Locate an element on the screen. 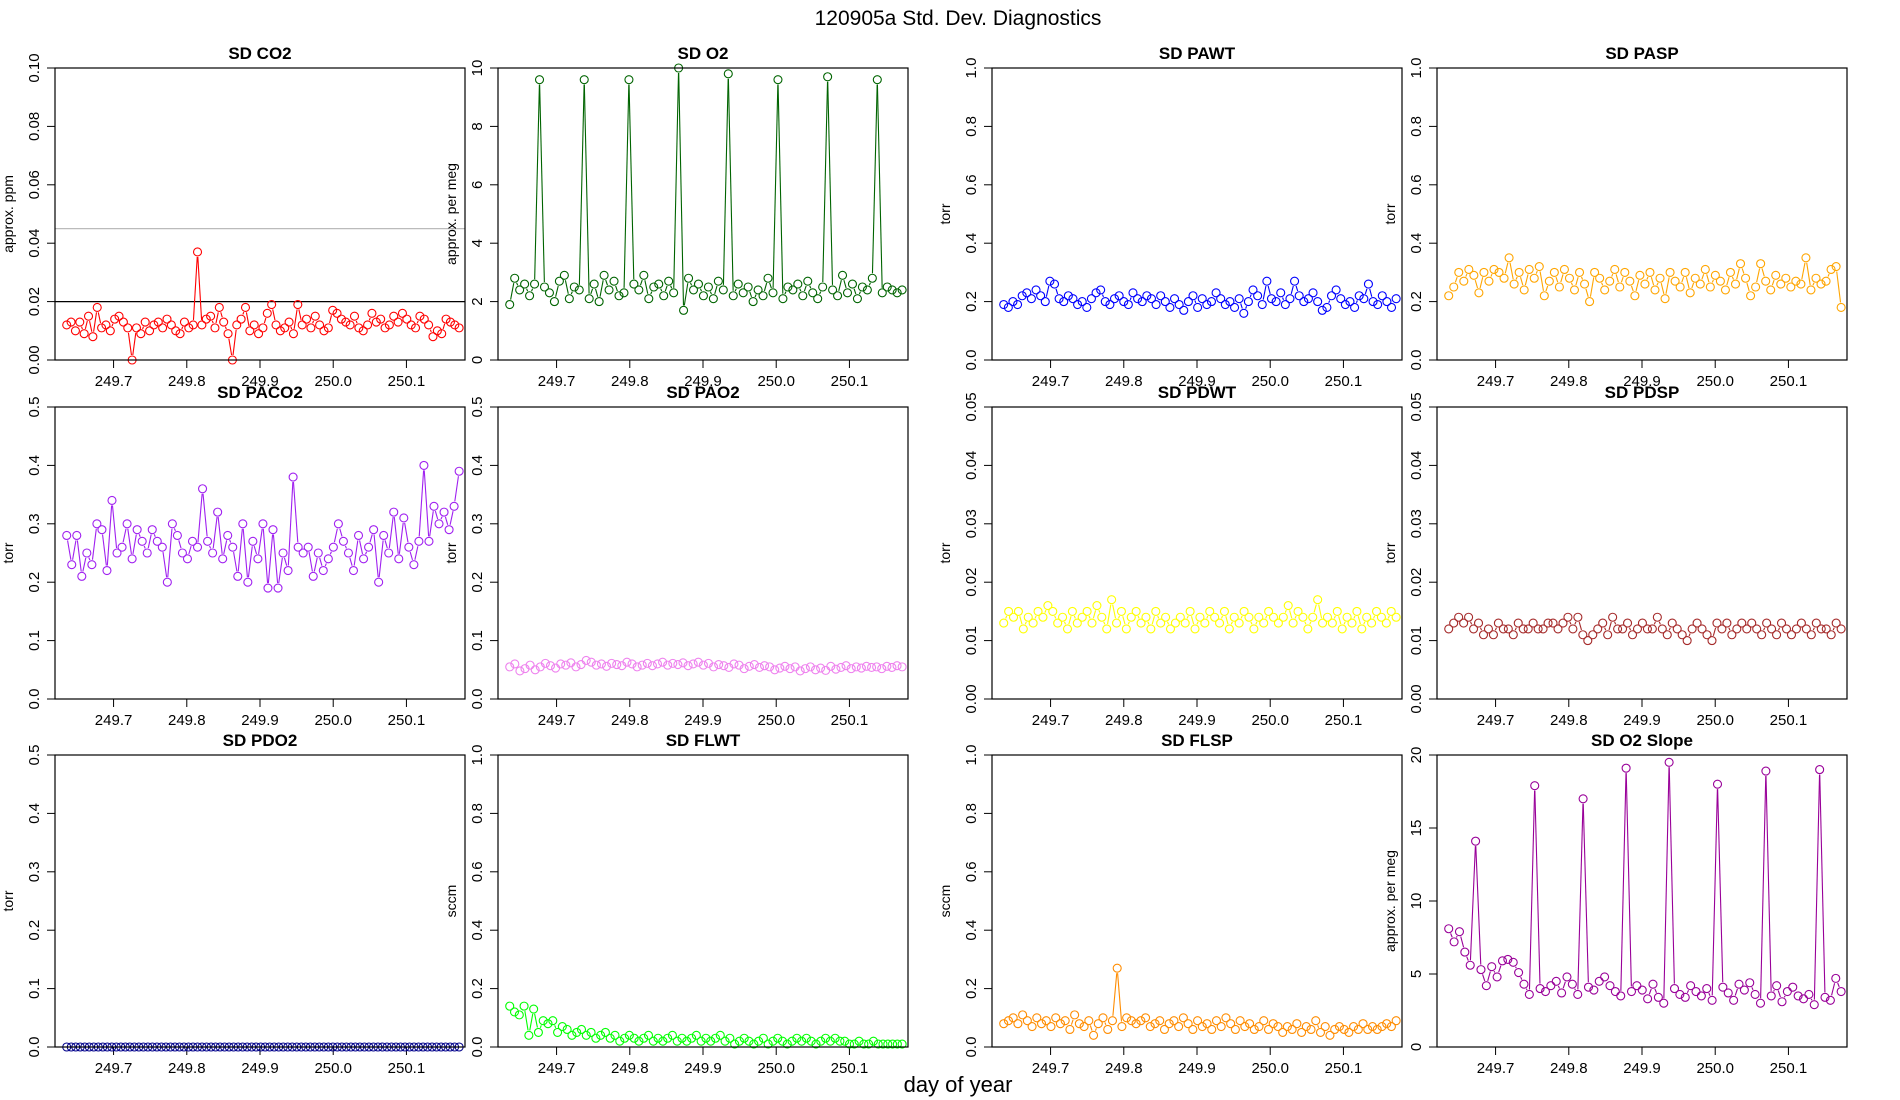 The height and width of the screenshot is (1100, 1900). panel-title: SD PDWT is located at coordinates (1197, 392).